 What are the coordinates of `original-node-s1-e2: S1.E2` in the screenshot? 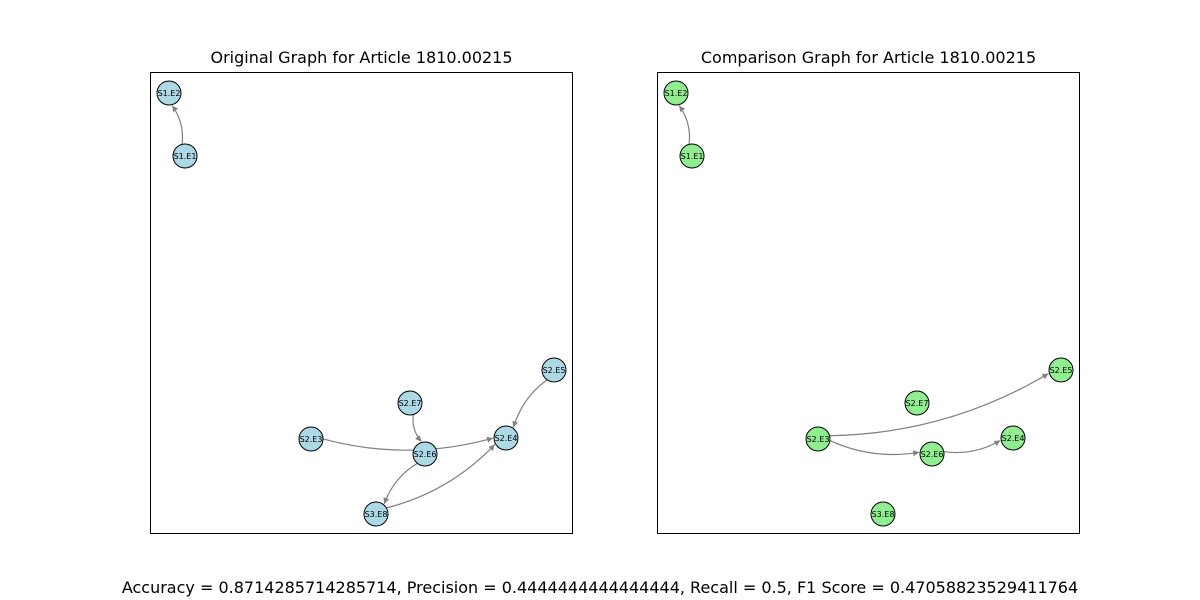 It's located at (169, 93).